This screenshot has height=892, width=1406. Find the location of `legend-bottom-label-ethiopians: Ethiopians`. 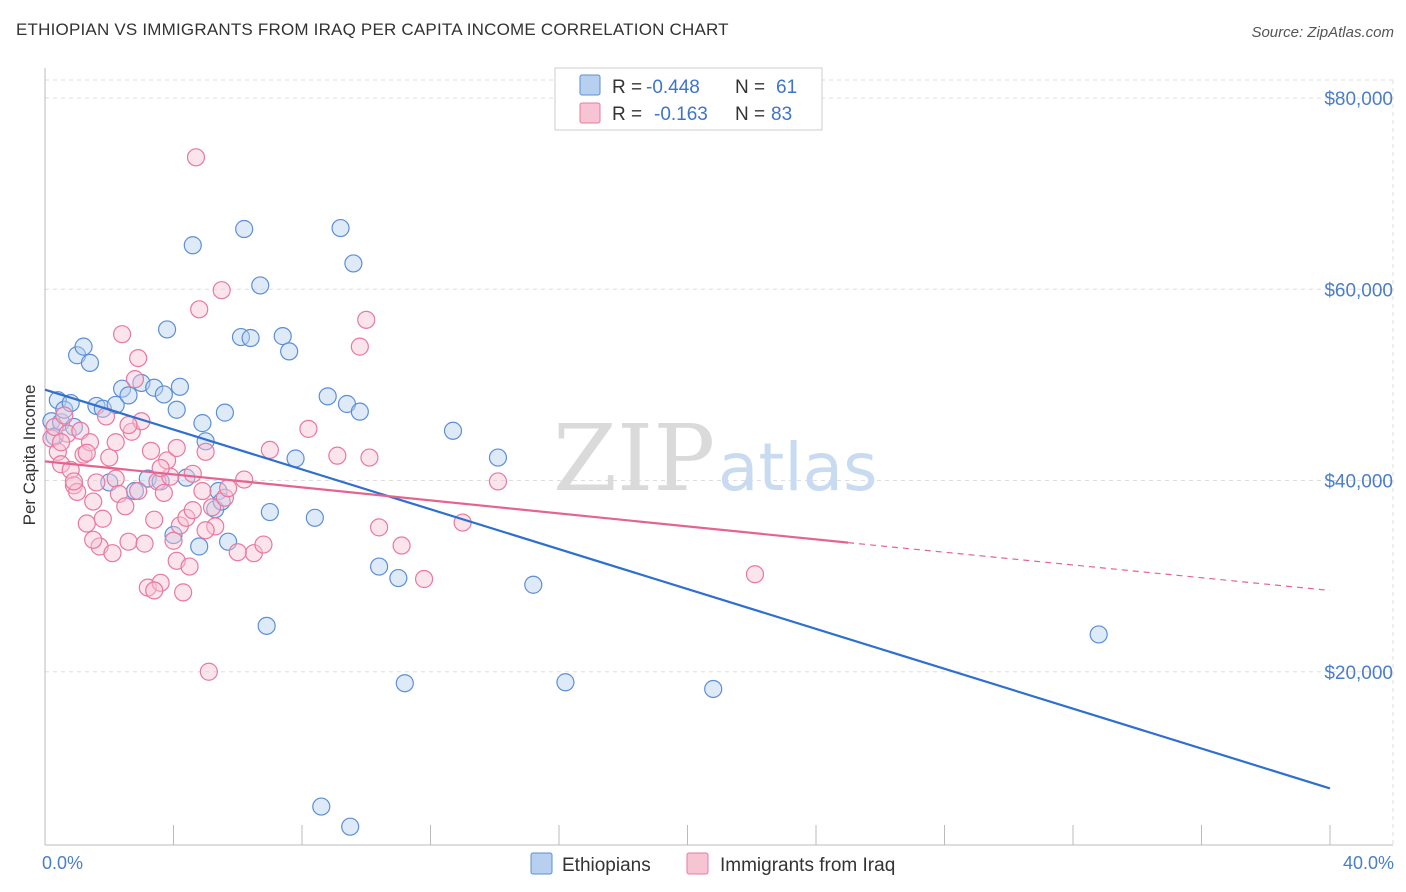

legend-bottom-label-ethiopians: Ethiopians is located at coordinates (606, 865).